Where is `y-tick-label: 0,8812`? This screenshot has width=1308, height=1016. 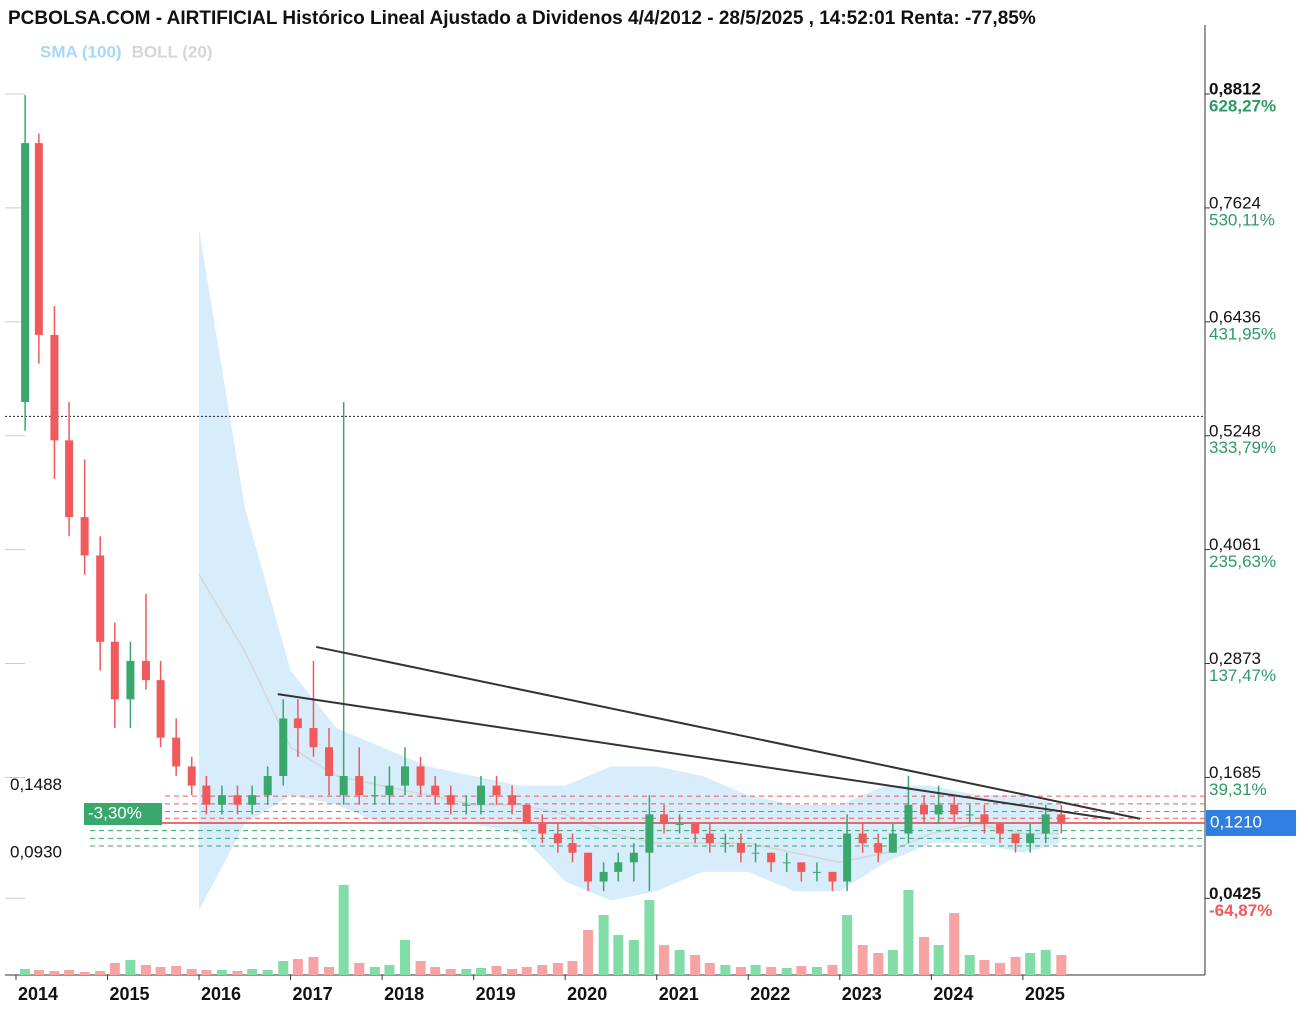 y-tick-label: 0,8812 is located at coordinates (1235, 88).